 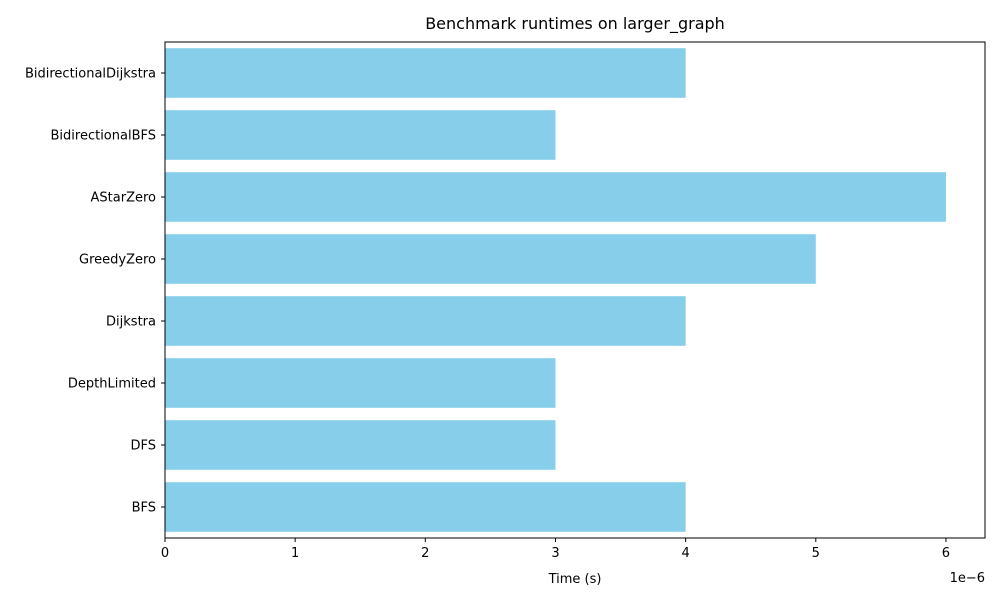 What do you see at coordinates (967, 578) in the screenshot?
I see `x-axis-offset-label: 1e−6` at bounding box center [967, 578].